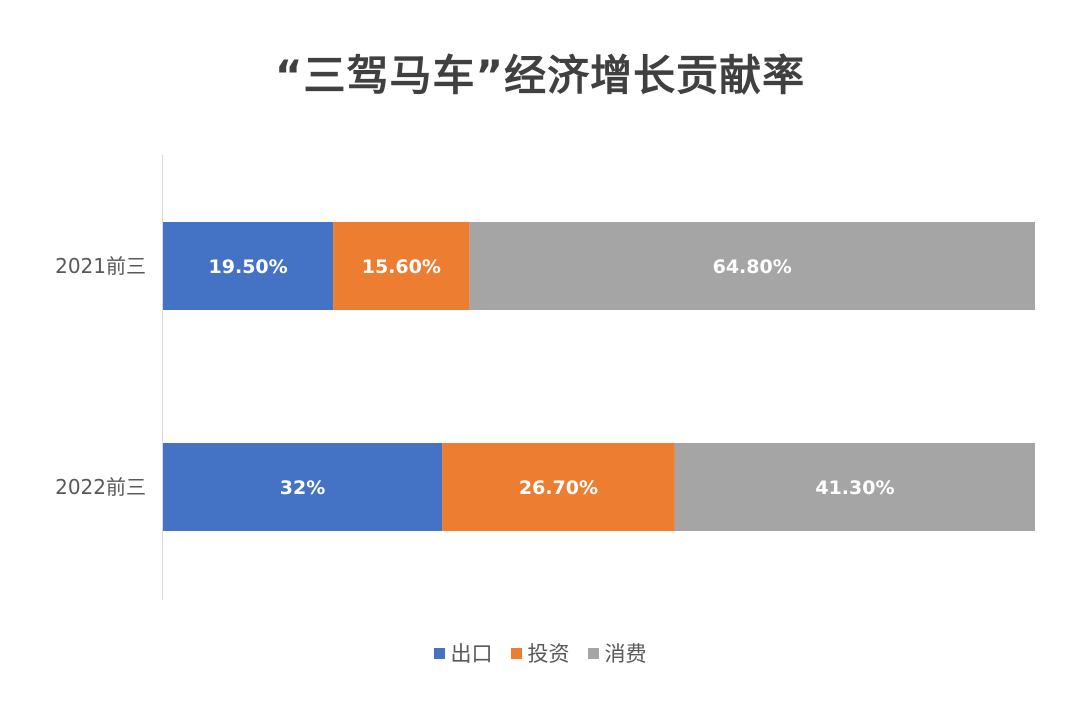 The height and width of the screenshot is (720, 1080). I want to click on data-label: 41.30%, so click(854, 488).